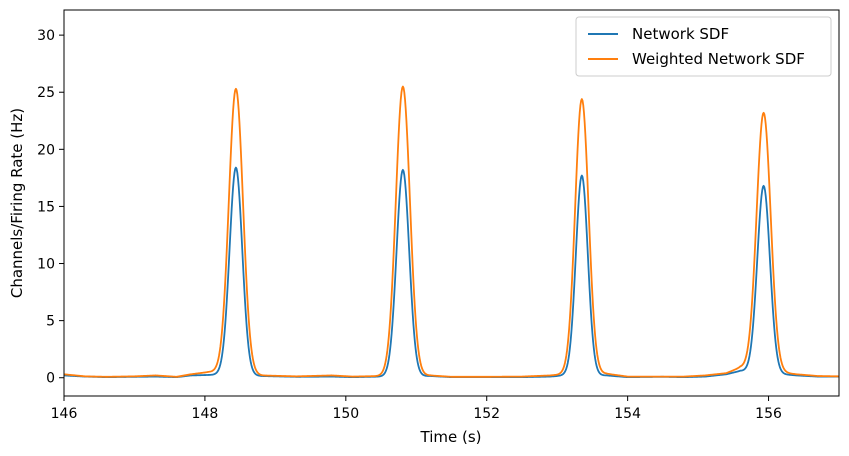 The width and height of the screenshot is (849, 456). What do you see at coordinates (46, 150) in the screenshot?
I see `y-tick-label: 20` at bounding box center [46, 150].